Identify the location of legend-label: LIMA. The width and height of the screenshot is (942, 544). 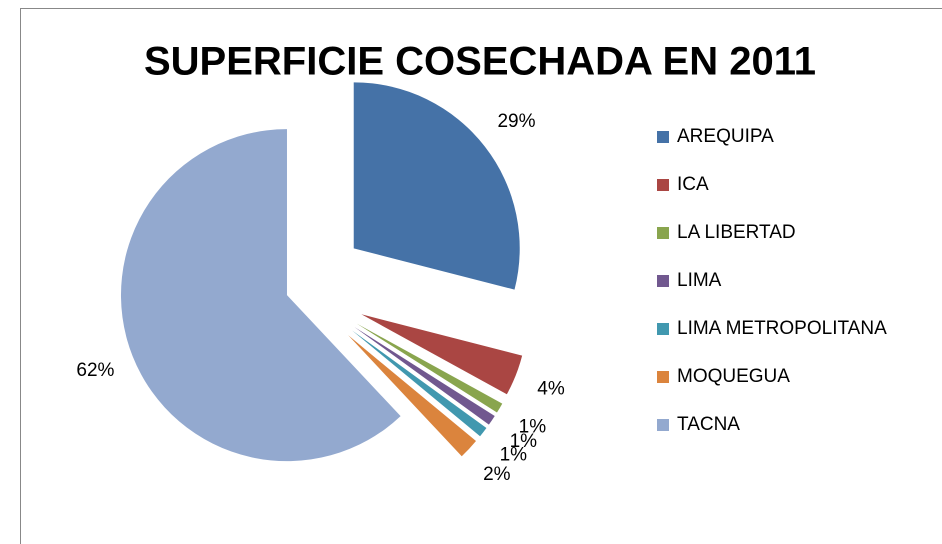
(699, 280).